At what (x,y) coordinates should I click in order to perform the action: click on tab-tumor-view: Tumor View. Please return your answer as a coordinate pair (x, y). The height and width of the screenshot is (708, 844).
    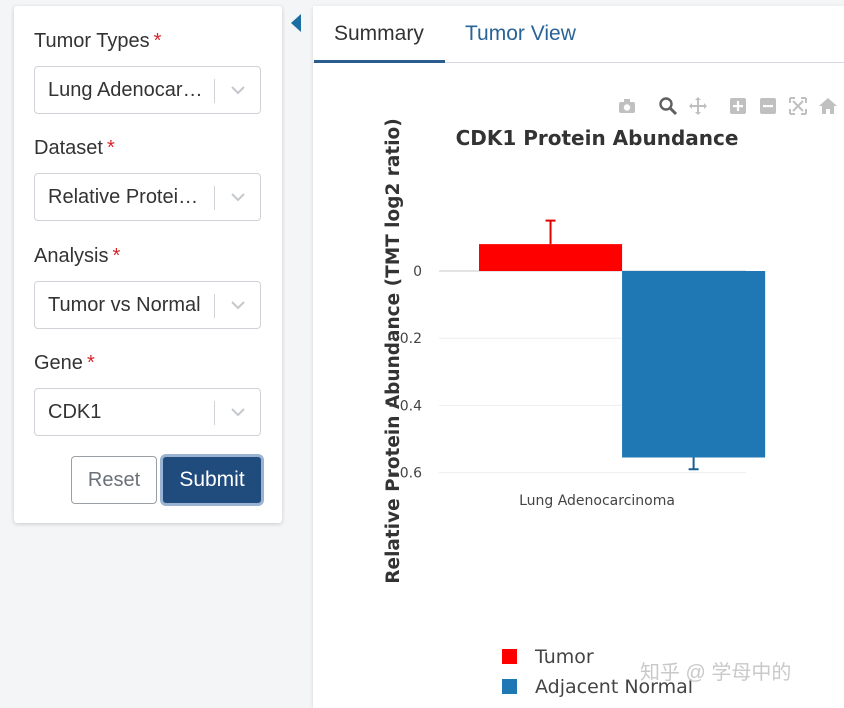
    Looking at the image, I should click on (520, 33).